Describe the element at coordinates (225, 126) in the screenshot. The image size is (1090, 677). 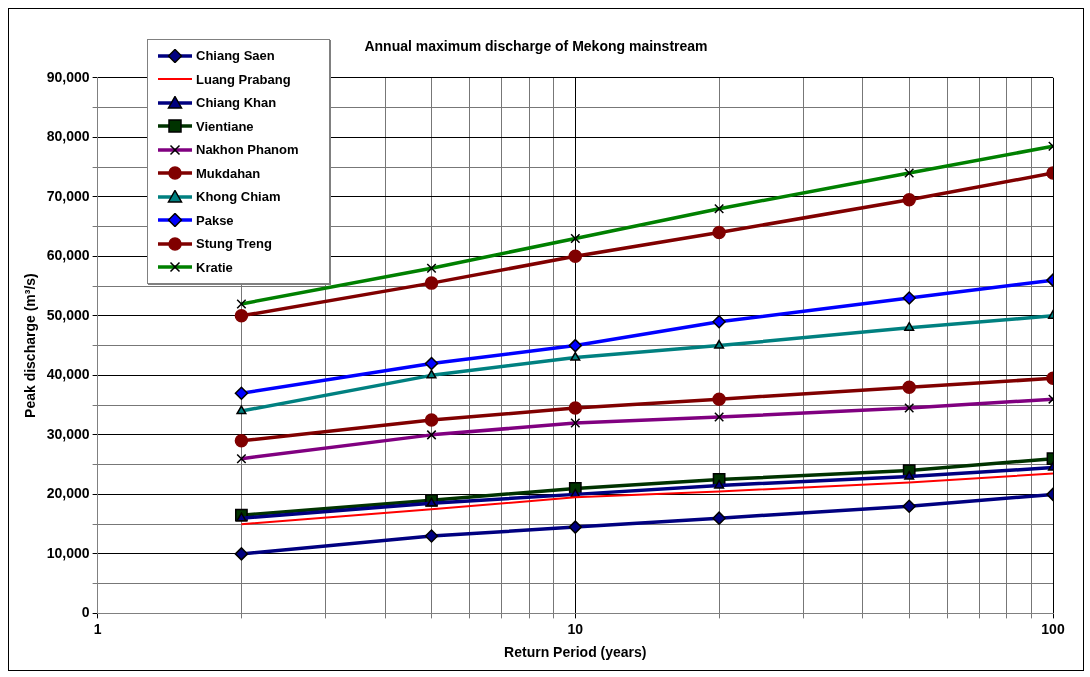
I see `legend-label: Vientiane` at that location.